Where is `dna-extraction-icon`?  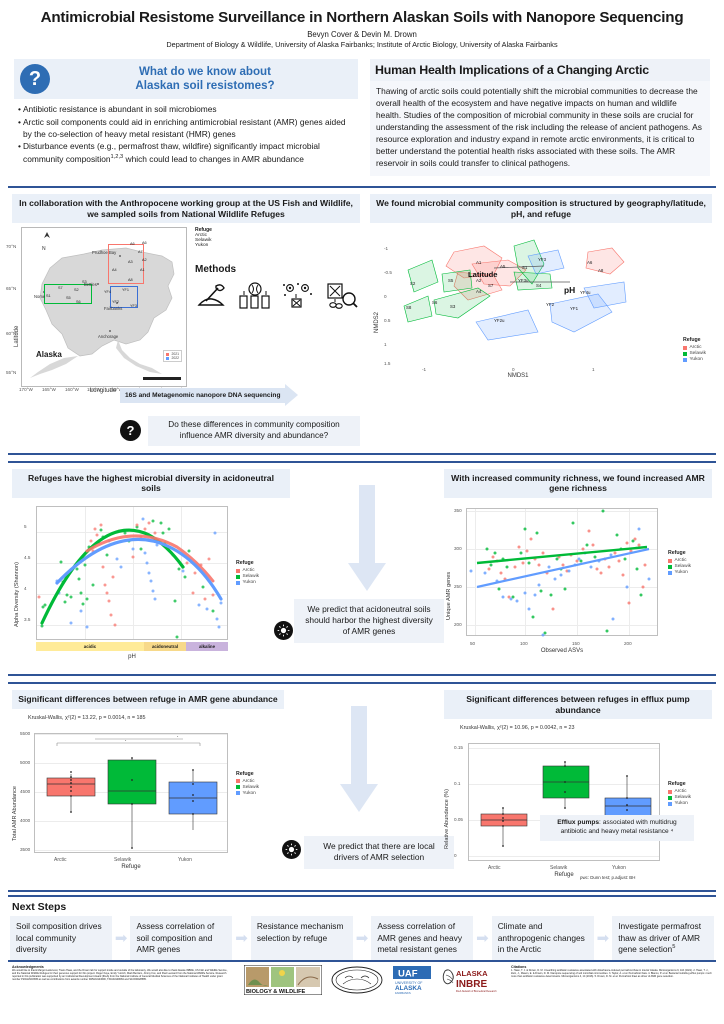
dna-extraction-icon is located at coordinates (254, 295).